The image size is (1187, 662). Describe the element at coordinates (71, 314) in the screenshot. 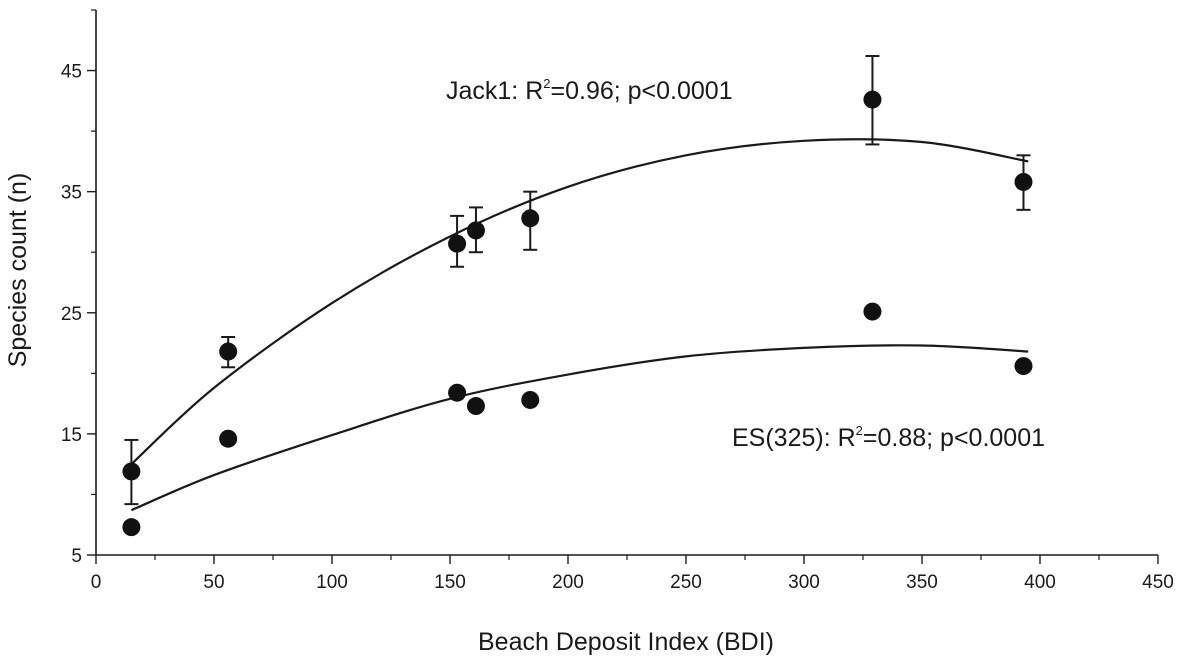

I see `y-tick-label: 25` at that location.